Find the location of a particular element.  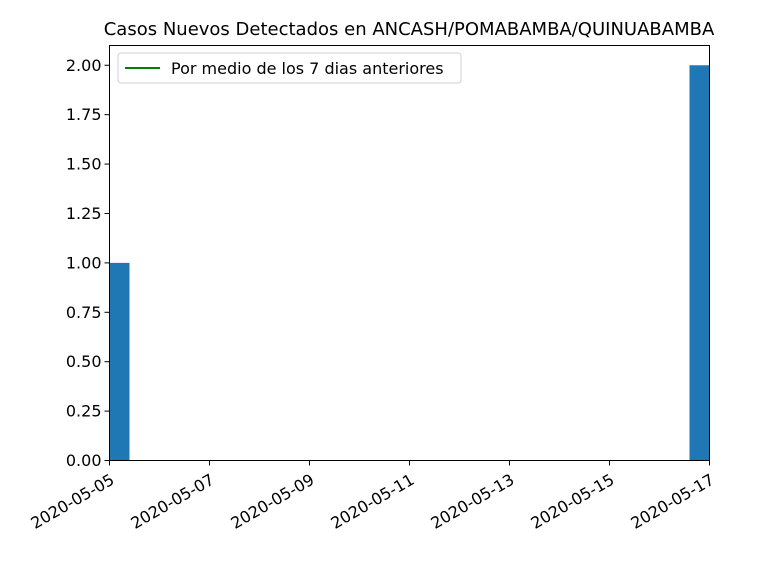

x-tick-label-2020-05-13: 2020-05-13 is located at coordinates (472, 501).